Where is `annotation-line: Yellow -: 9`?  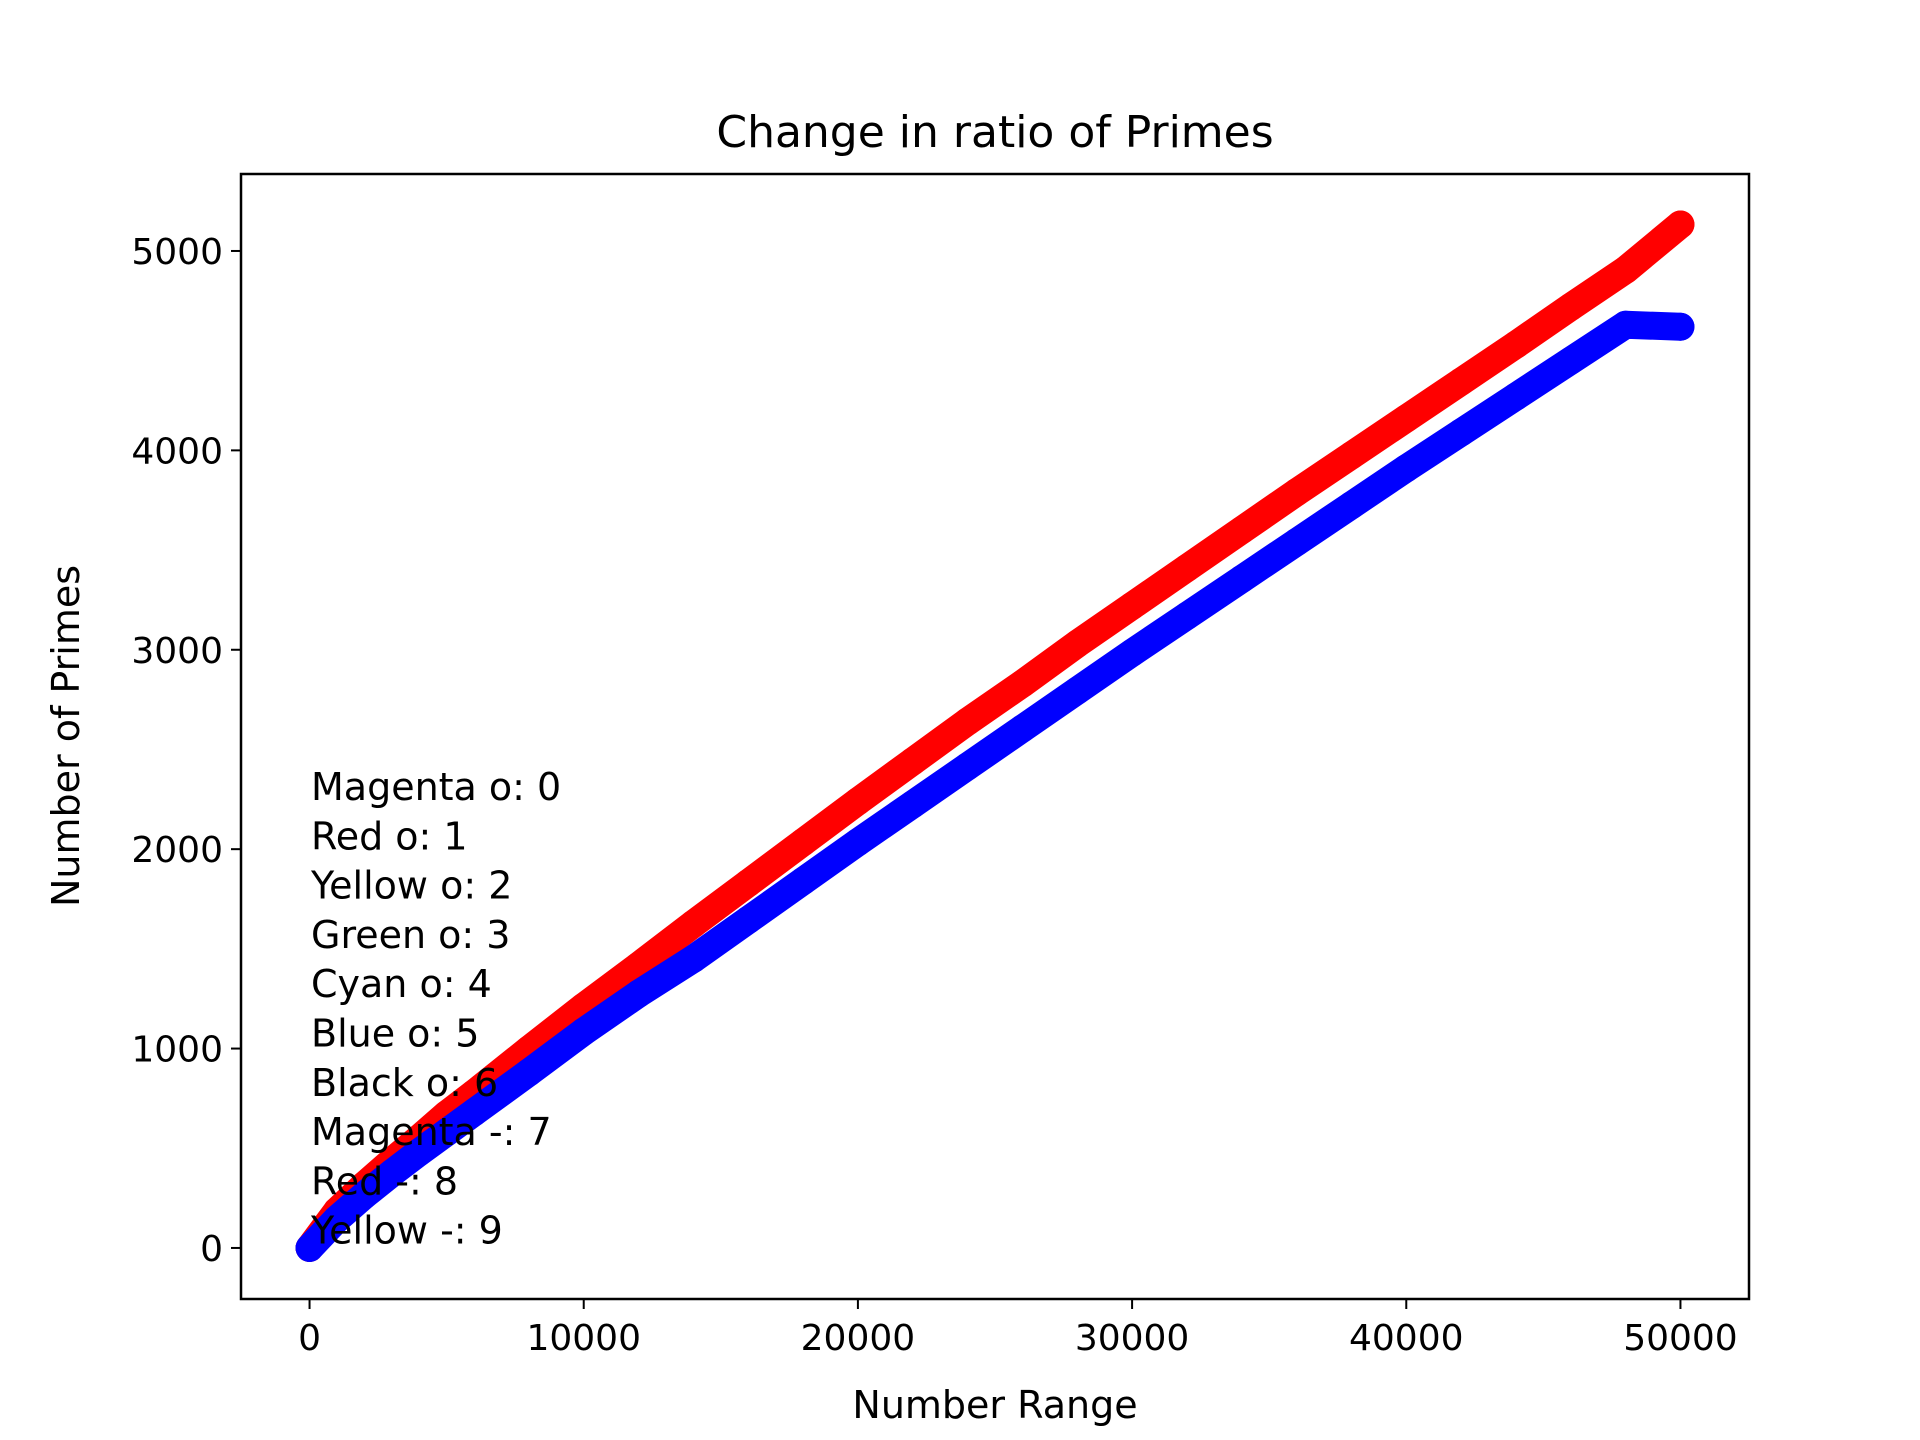
annotation-line: Yellow -: 9 is located at coordinates (406, 1231).